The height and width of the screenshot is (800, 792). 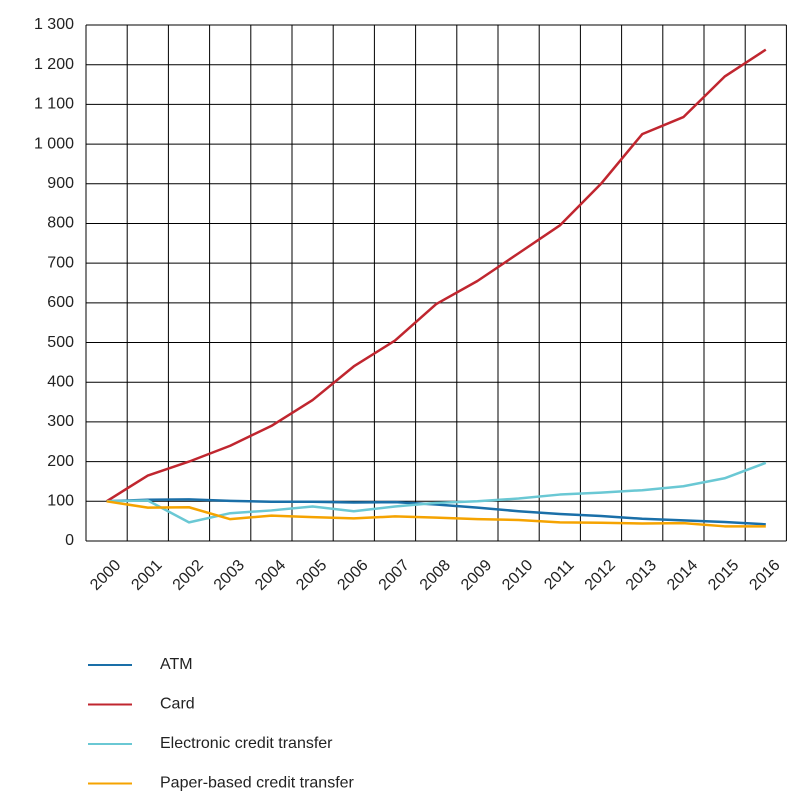 I want to click on x-tick-label: 2015, so click(x=723, y=575).